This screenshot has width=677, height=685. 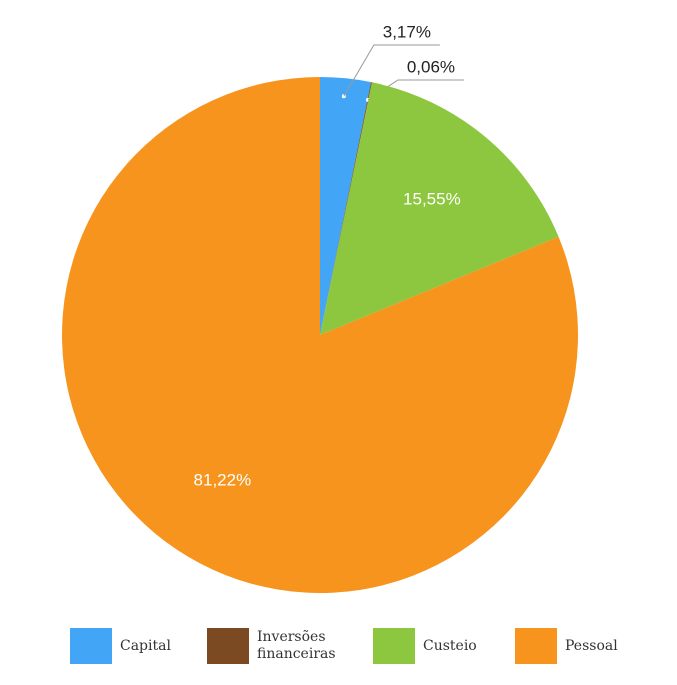 I want to click on data-label: 3,17%, so click(x=407, y=31).